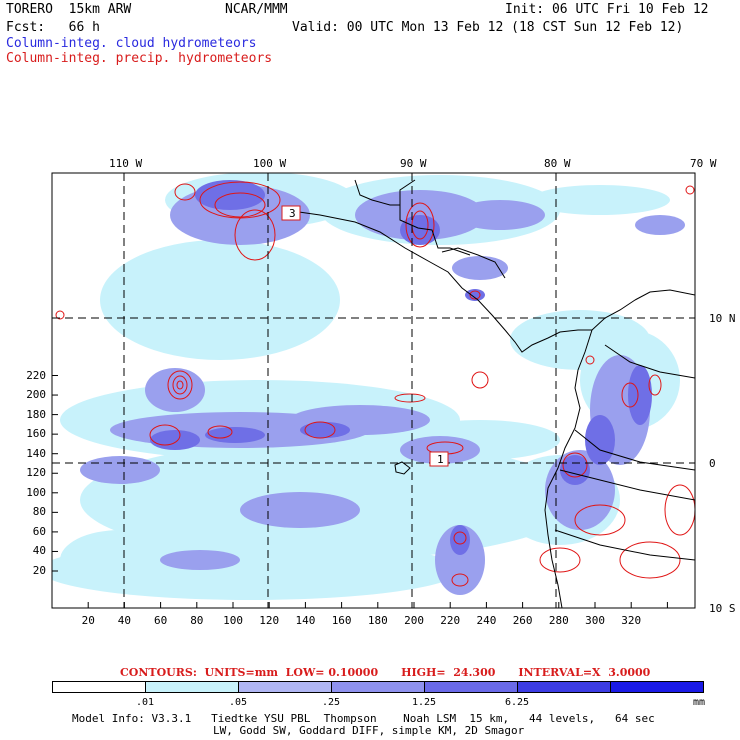 This screenshot has width=740, height=740. What do you see at coordinates (450, 620) in the screenshot?
I see `x-tick-label: 220` at bounding box center [450, 620].